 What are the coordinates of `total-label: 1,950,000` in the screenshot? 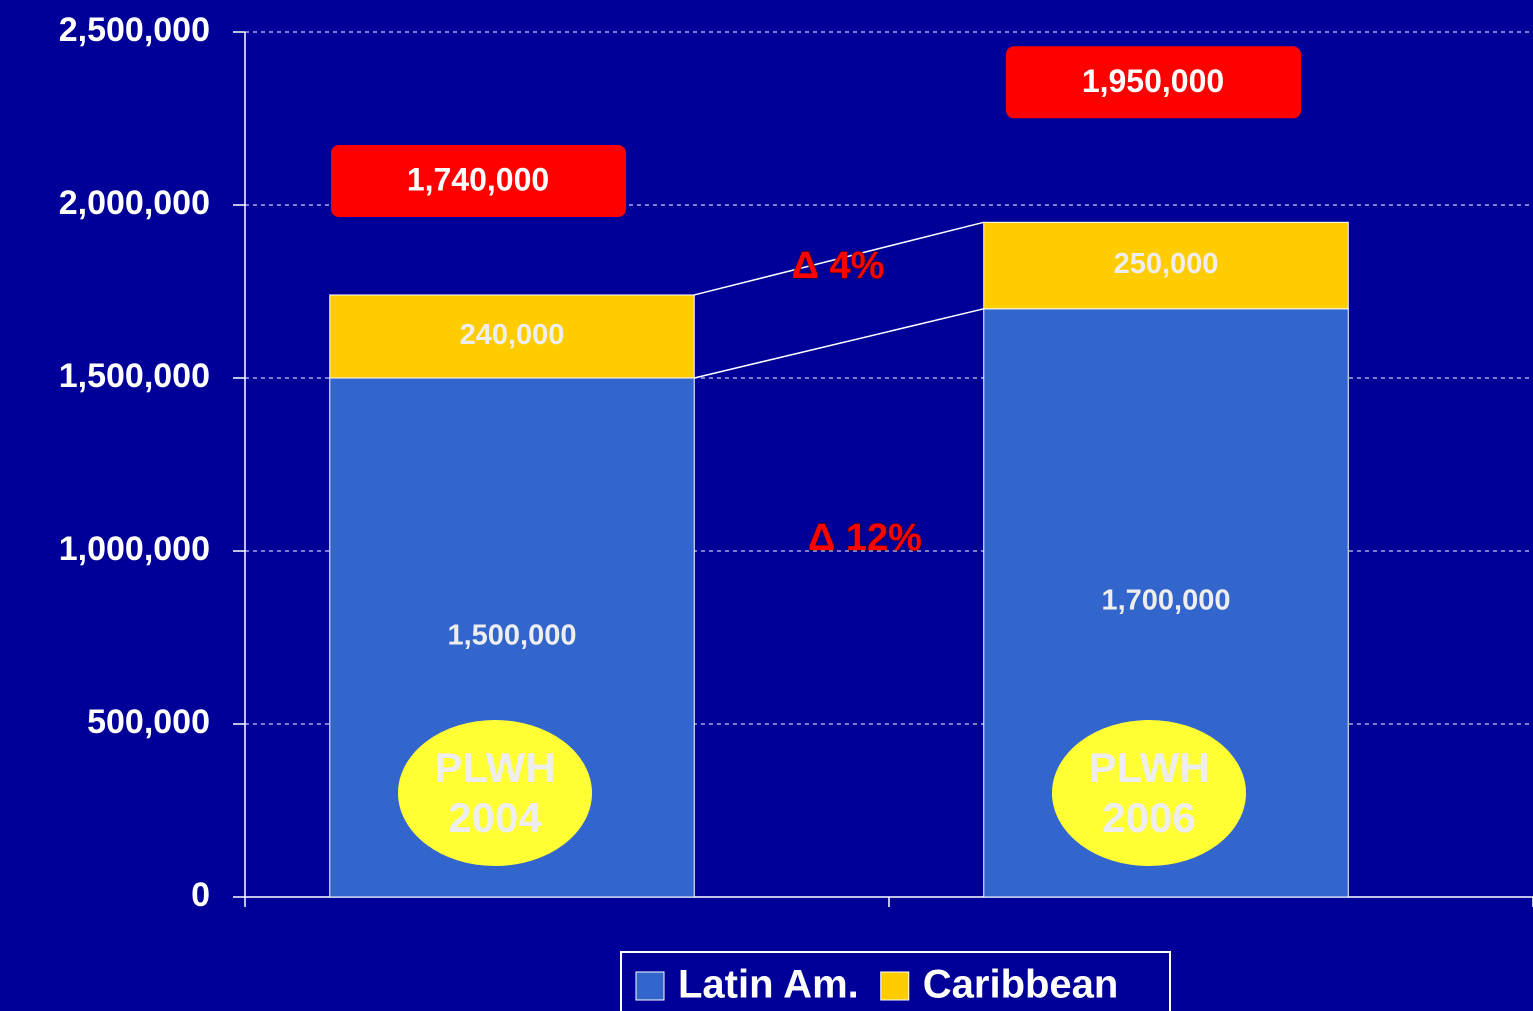 It's located at (1153, 81).